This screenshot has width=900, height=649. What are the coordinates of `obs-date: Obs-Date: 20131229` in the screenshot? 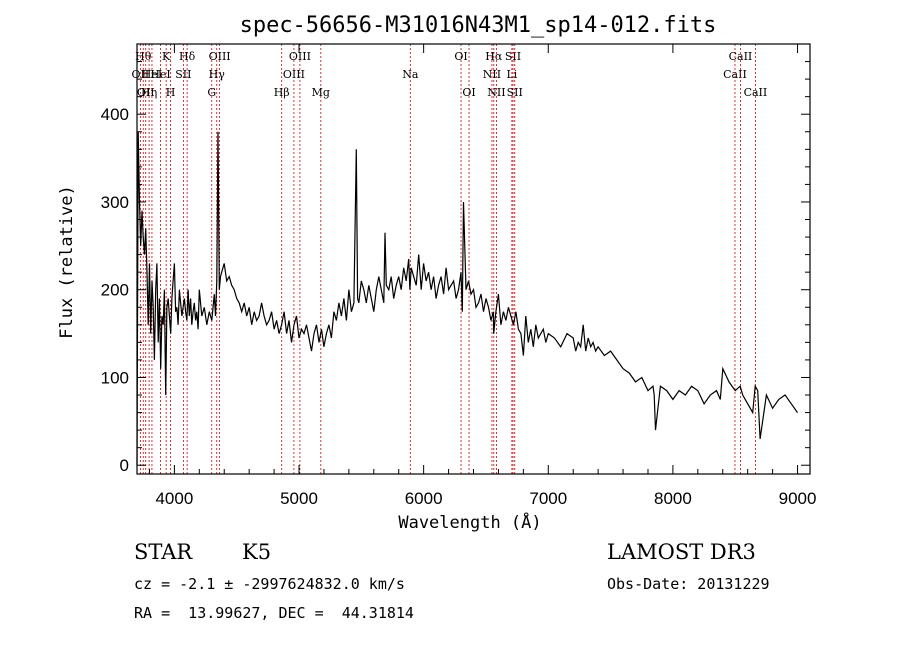 It's located at (688, 584).